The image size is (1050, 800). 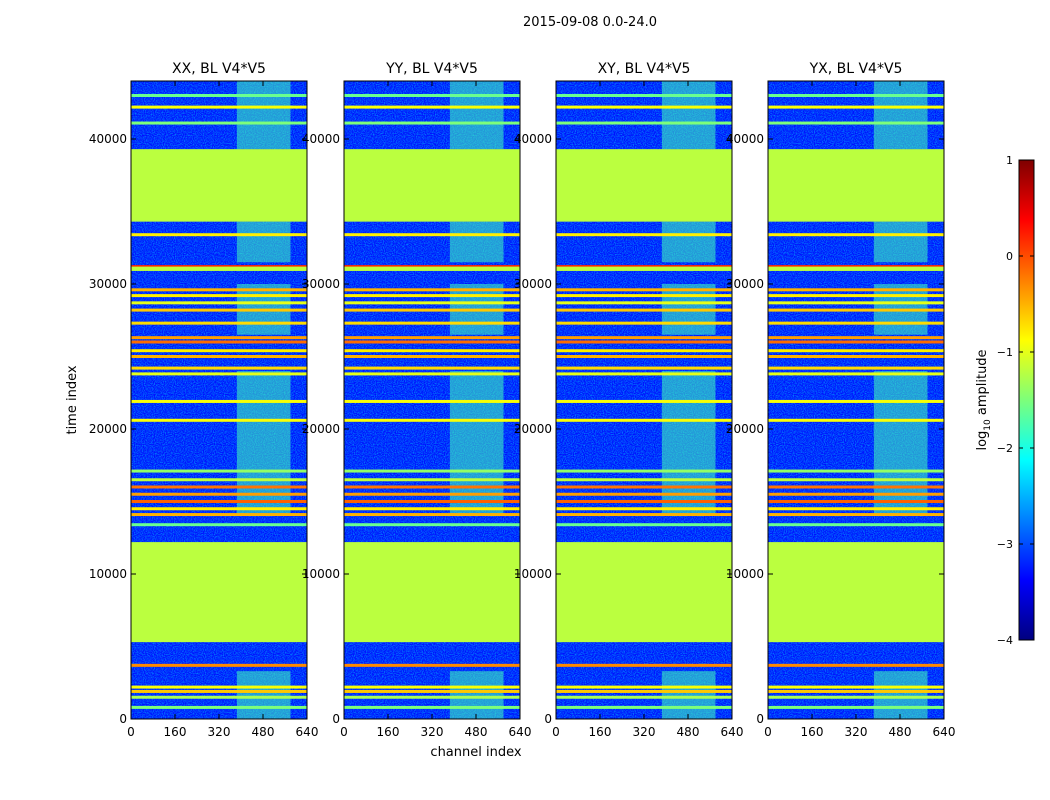 What do you see at coordinates (108, 139) in the screenshot?
I see `y-tick-label: 40000` at bounding box center [108, 139].